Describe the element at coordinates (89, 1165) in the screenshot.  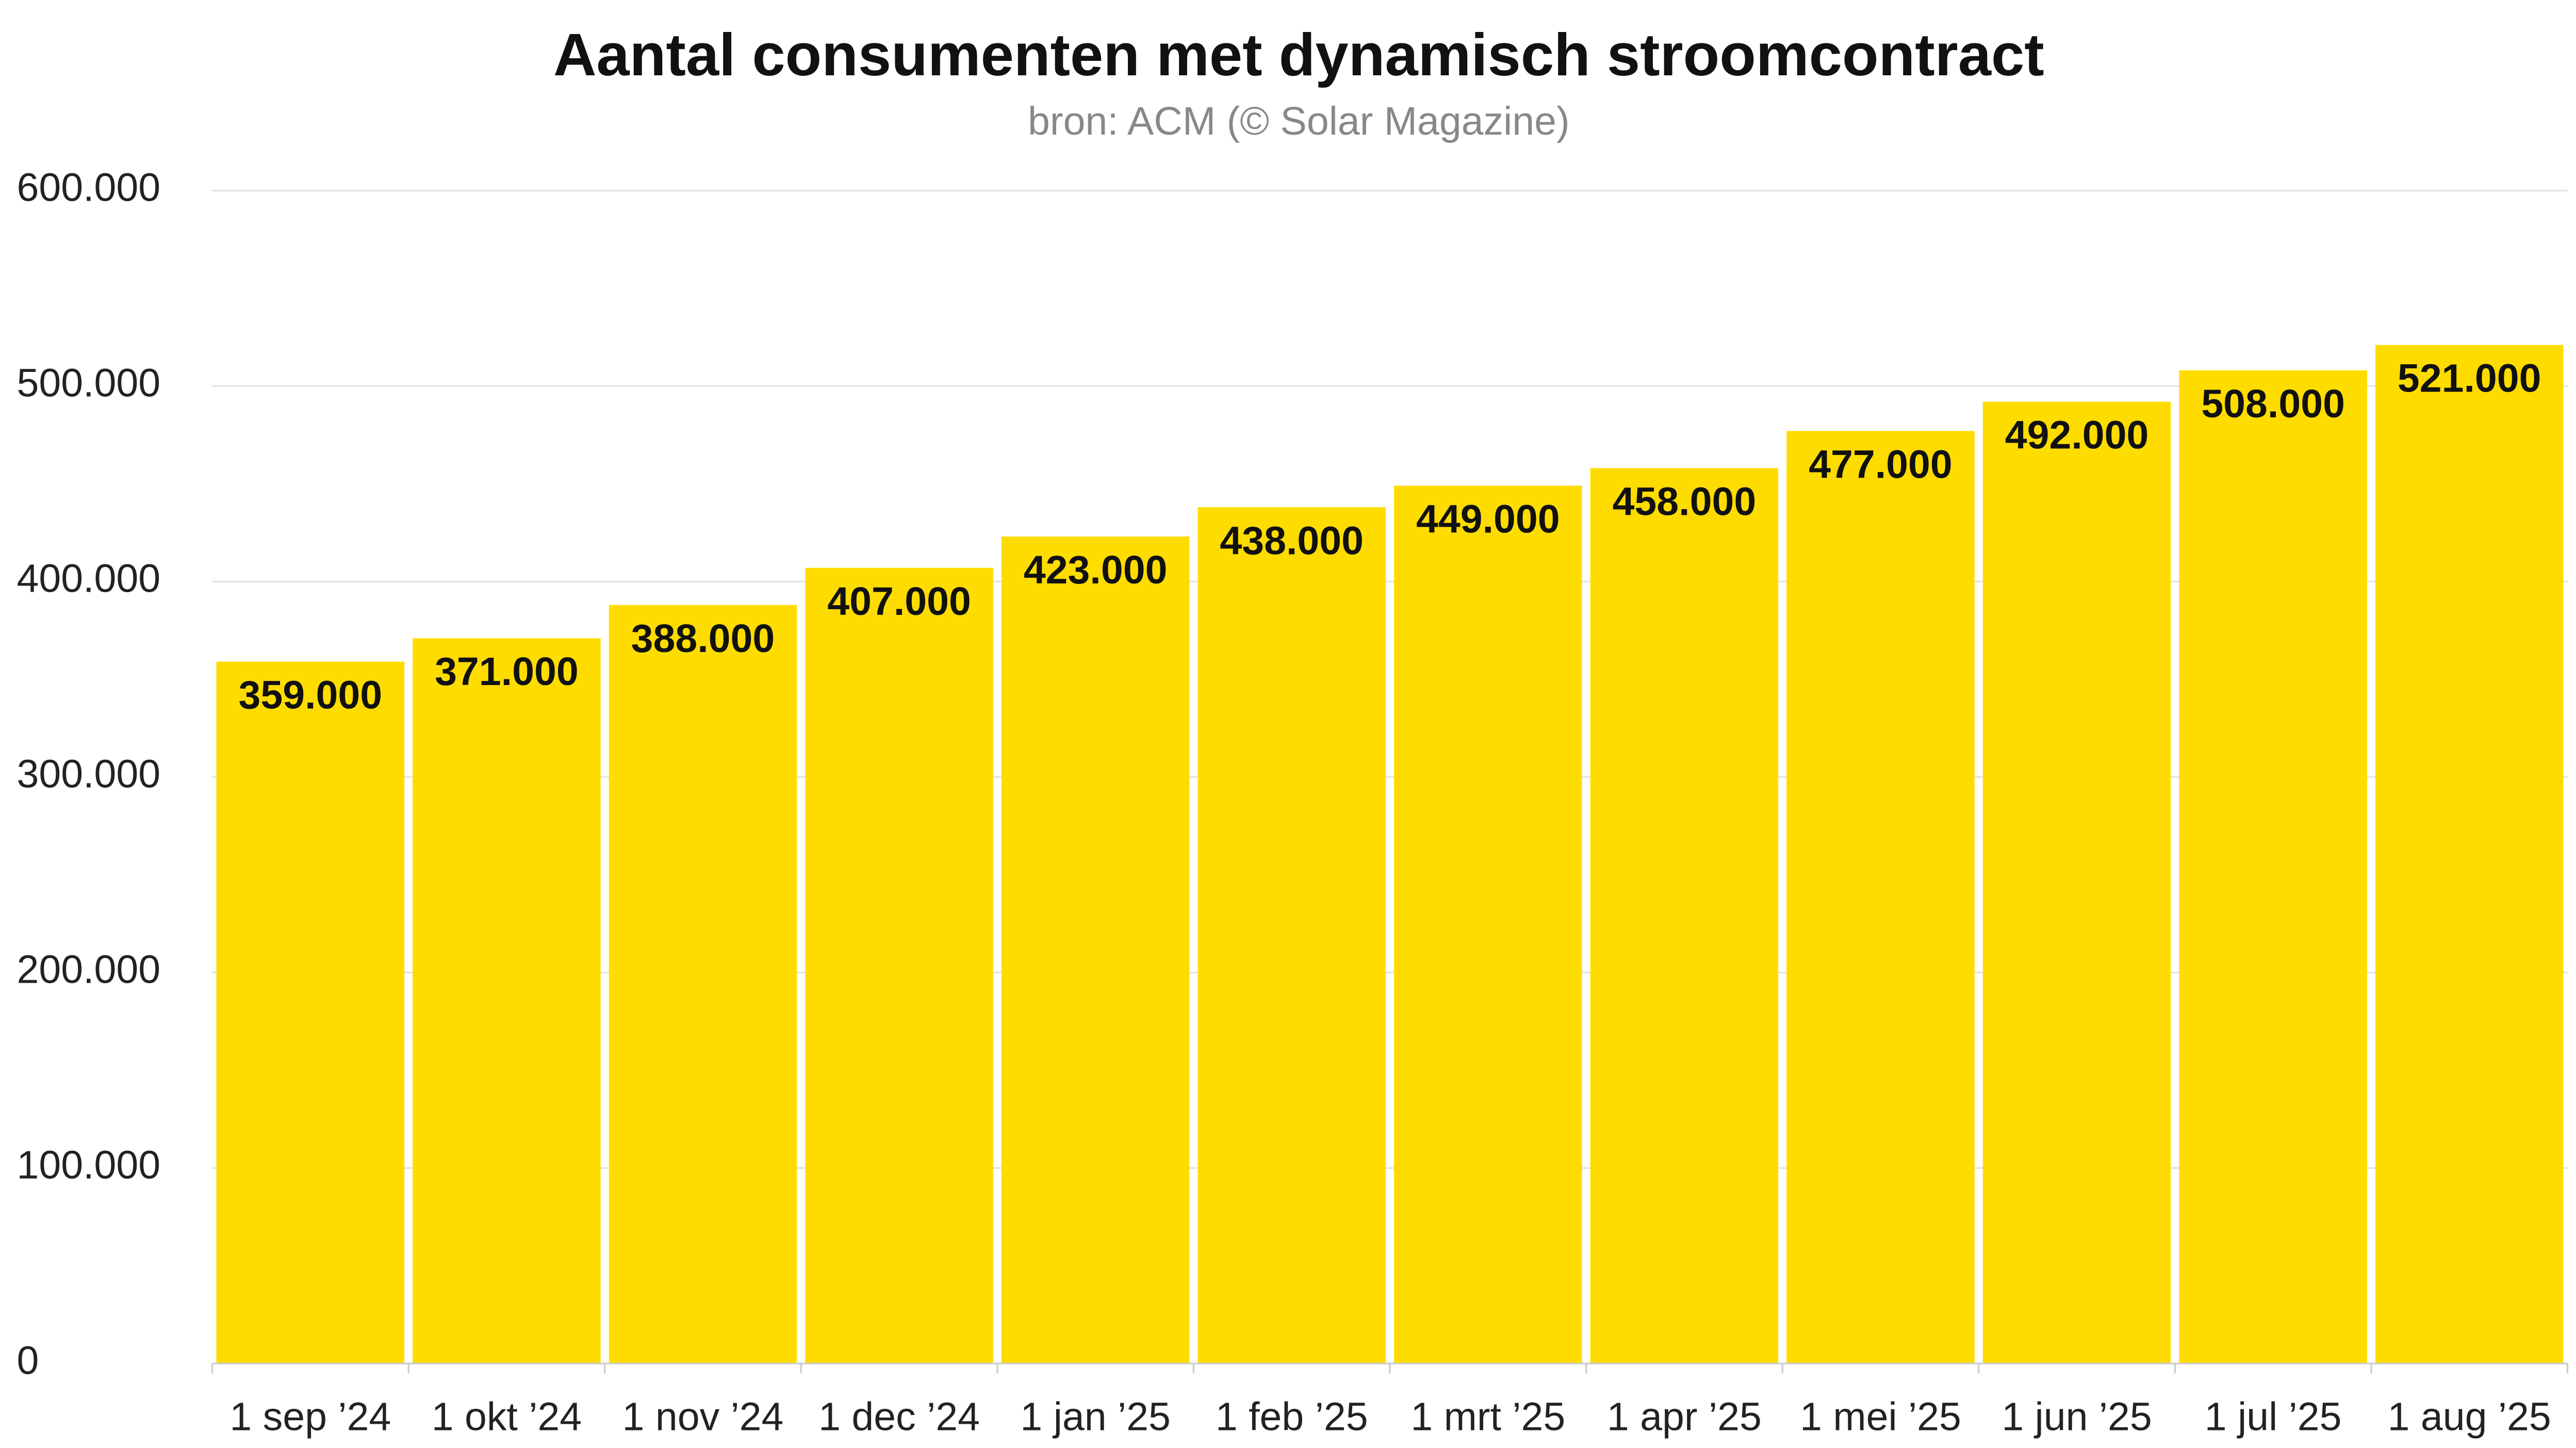
I see `y-tick-label: 100.000` at that location.